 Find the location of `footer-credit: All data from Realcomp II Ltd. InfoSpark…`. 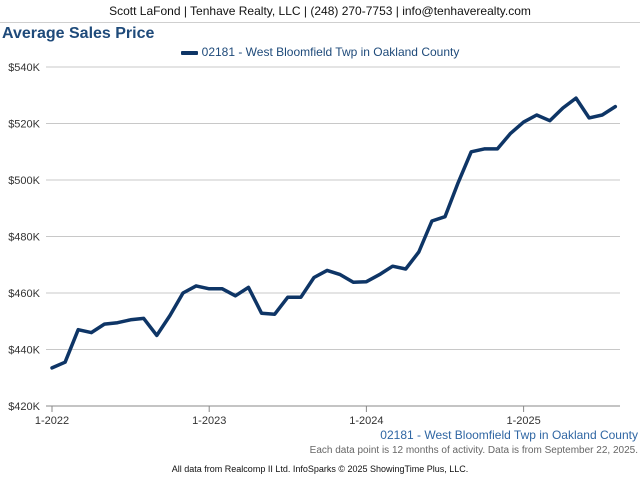

footer-credit: All data from Realcomp II Ltd. InfoSpark… is located at coordinates (320, 469).